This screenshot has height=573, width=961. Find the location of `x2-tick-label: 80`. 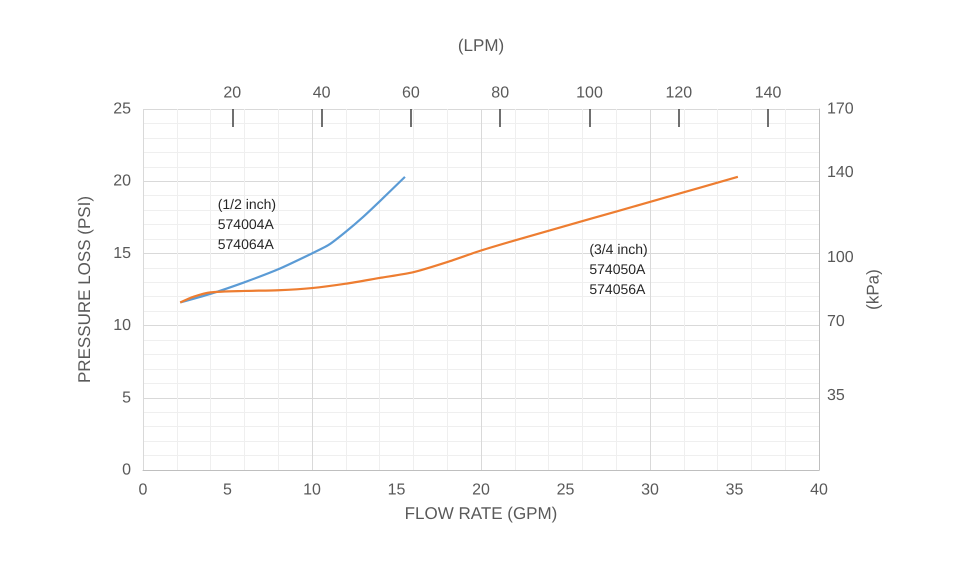

x2-tick-label: 80 is located at coordinates (500, 93).